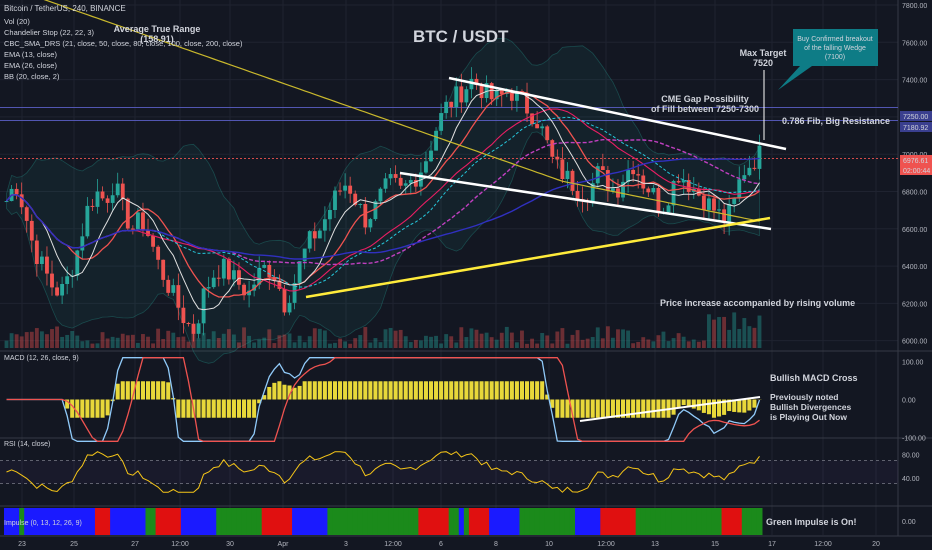 Image resolution: width=932 pixels, height=550 pixels. Describe the element at coordinates (41, 358) in the screenshot. I see `macd-pane-label: MACD (12, 26, close, 9)` at that location.